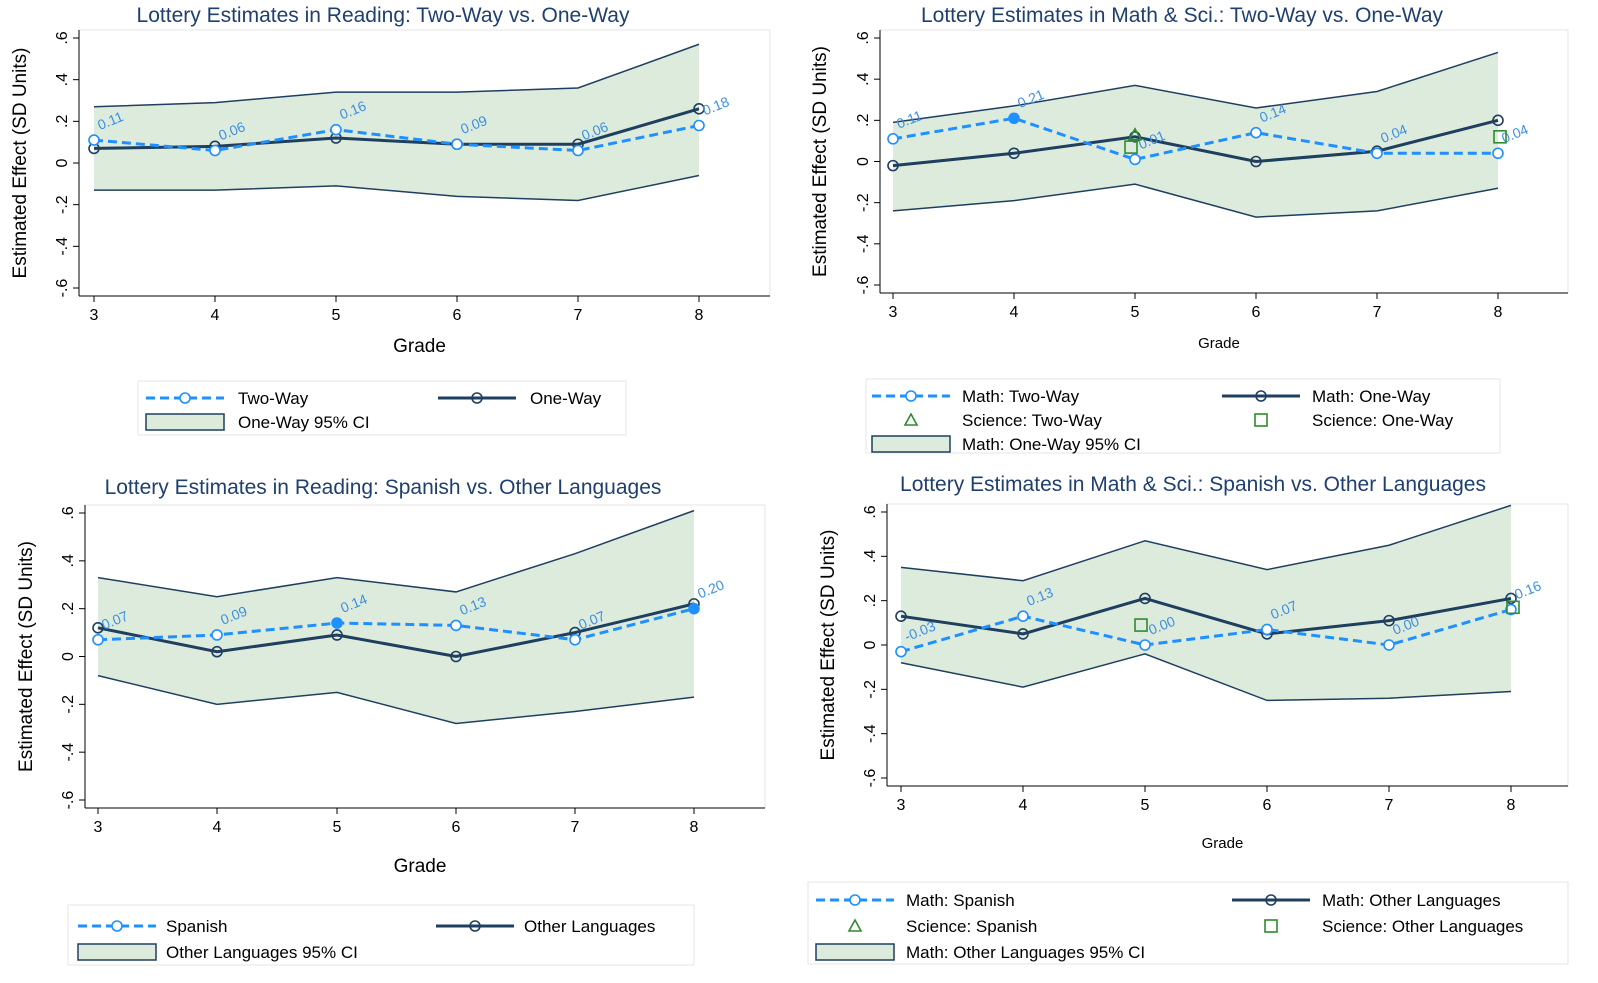  I want to click on ci-lower-line, so click(396, 699).